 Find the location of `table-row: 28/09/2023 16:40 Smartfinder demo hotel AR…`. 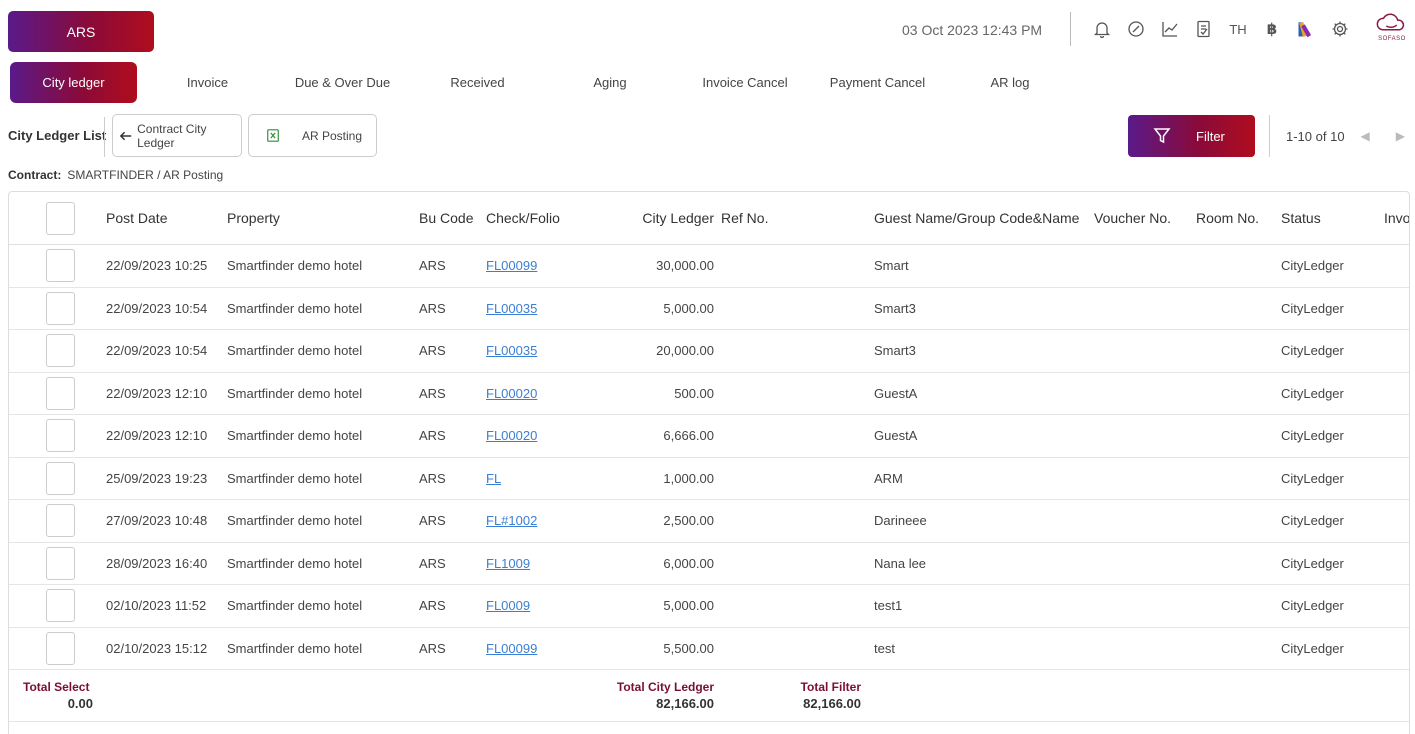

table-row: 28/09/2023 16:40 Smartfinder demo hotel AR… is located at coordinates (709, 564).